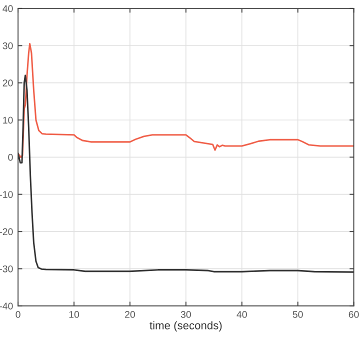  What do you see at coordinates (297, 314) in the screenshot?
I see `x-tick-label: 50` at bounding box center [297, 314].